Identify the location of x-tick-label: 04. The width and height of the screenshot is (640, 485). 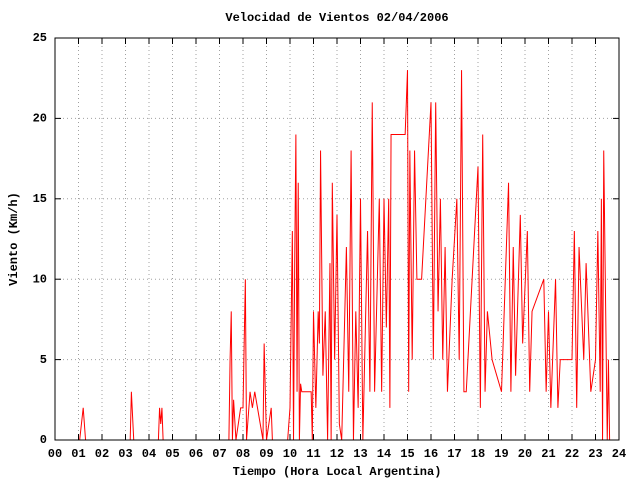
(149, 454).